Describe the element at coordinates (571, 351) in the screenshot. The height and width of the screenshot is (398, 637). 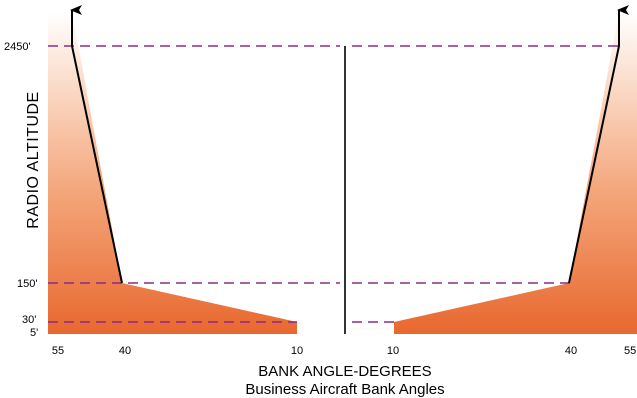
I see `x-tick-label-right-40: 40` at that location.